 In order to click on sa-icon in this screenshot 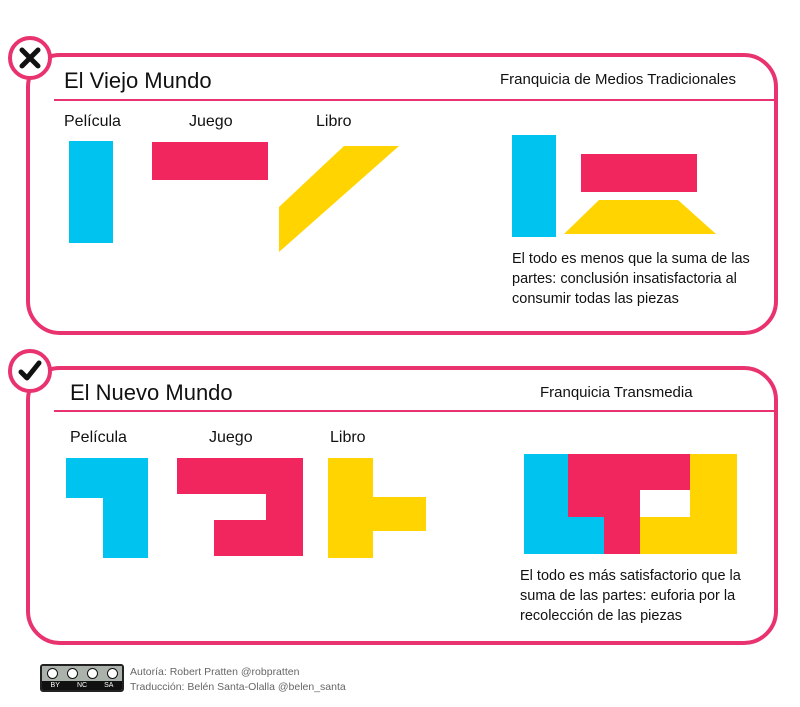, I will do `click(112, 673)`.